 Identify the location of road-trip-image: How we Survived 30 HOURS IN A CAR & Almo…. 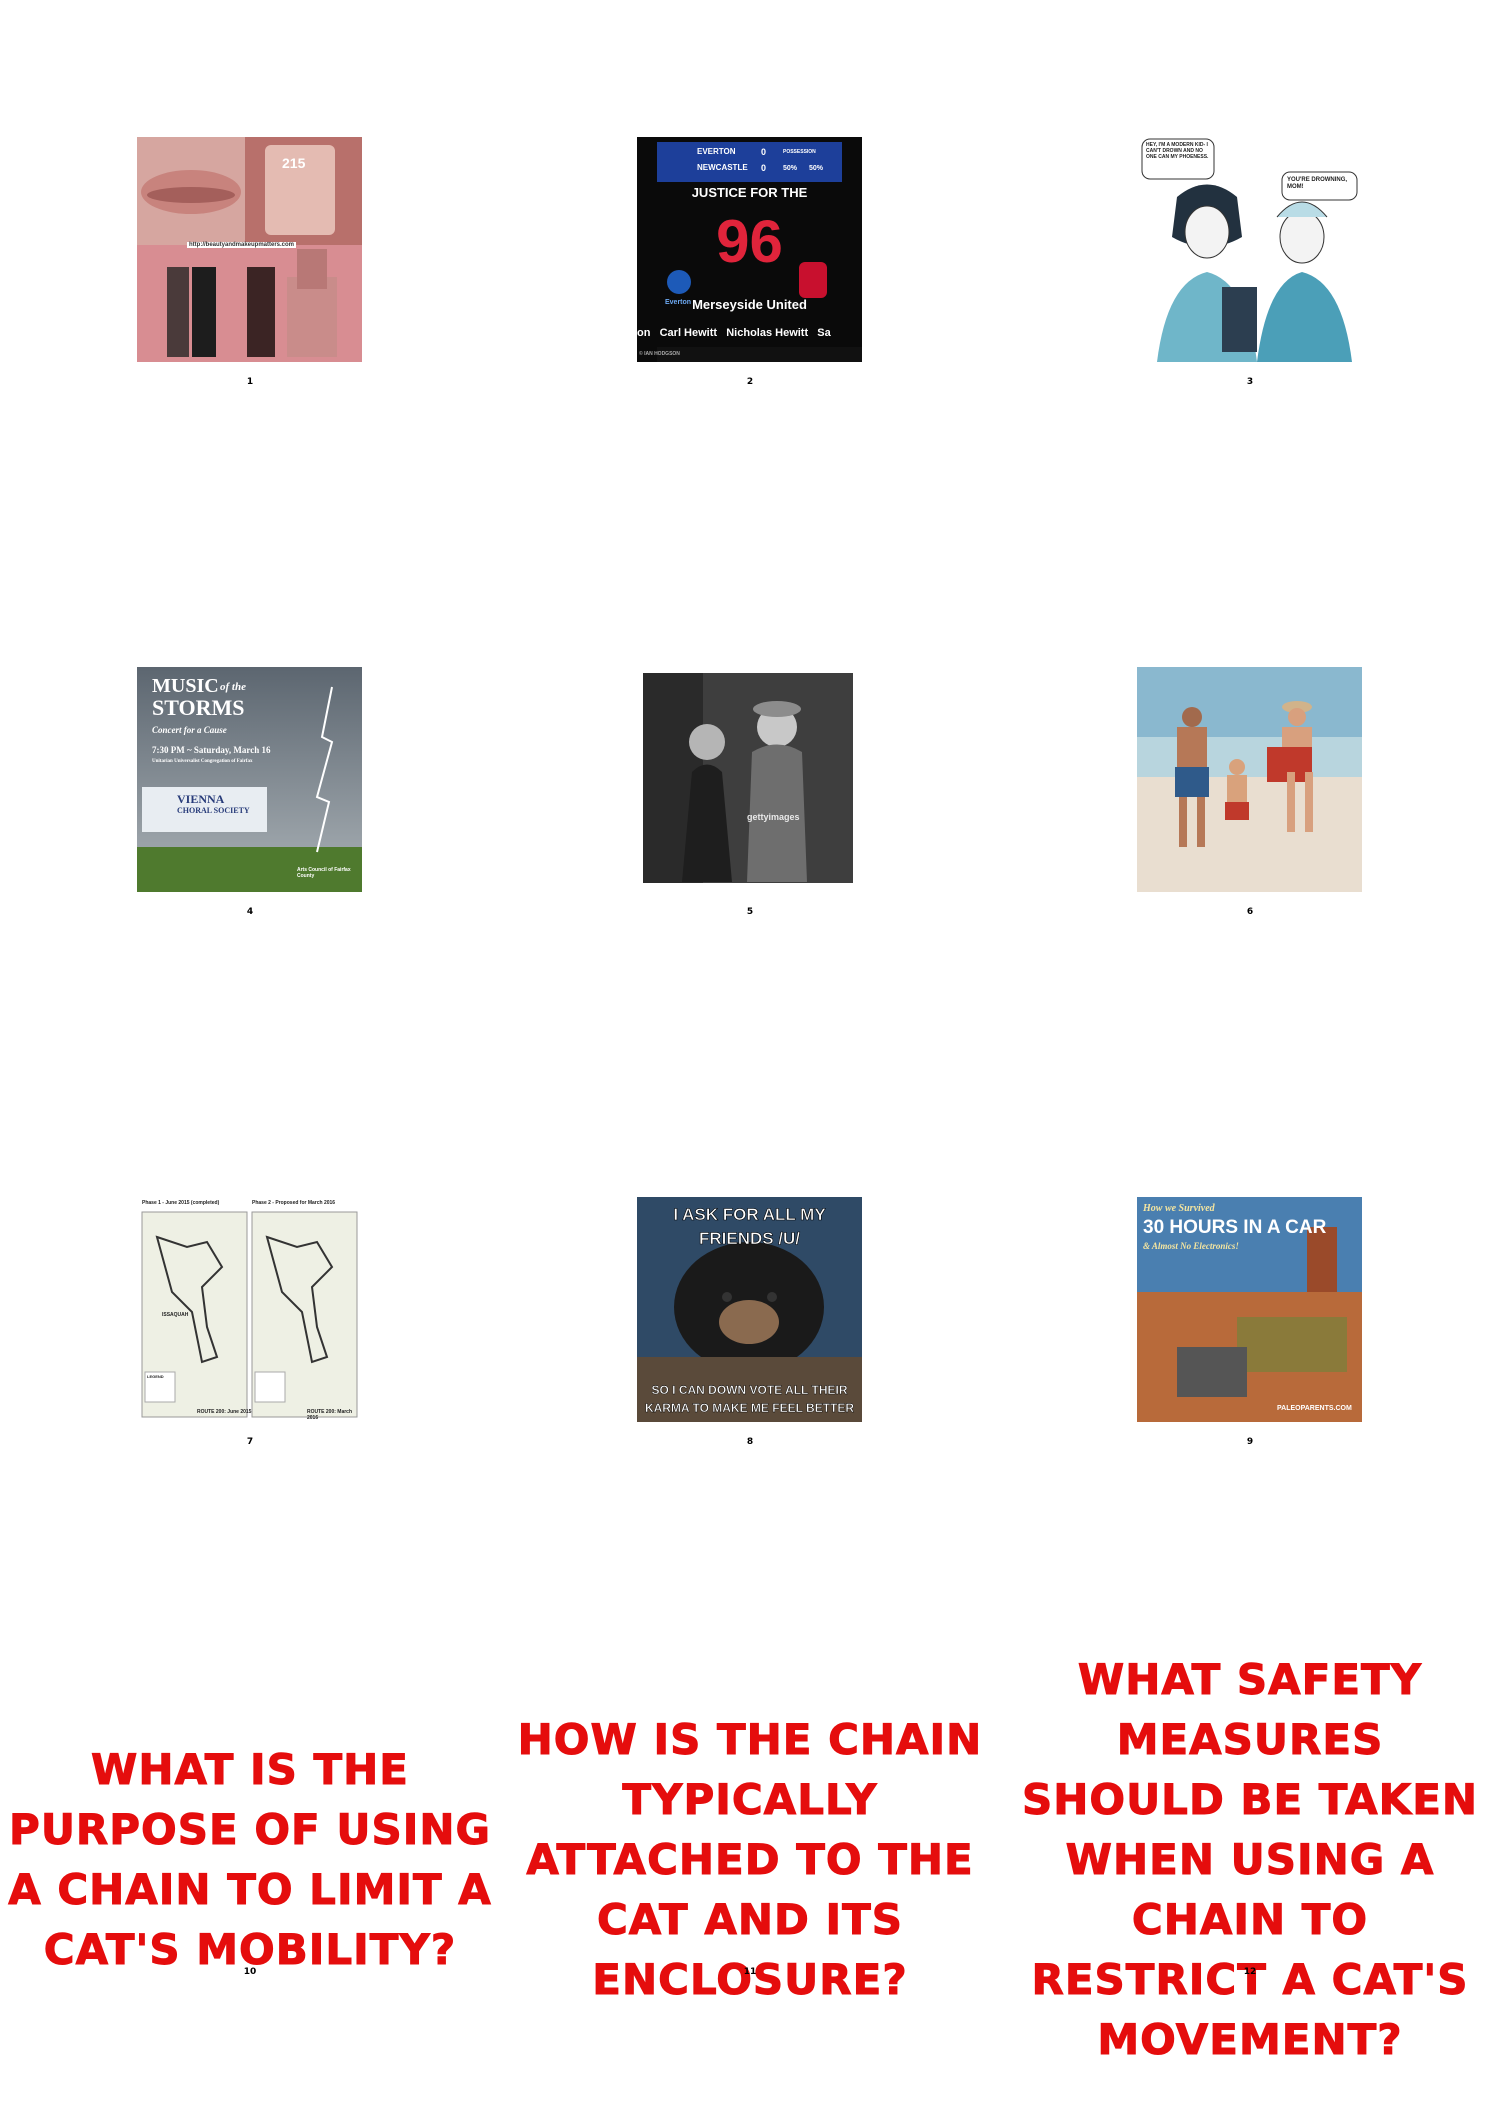
(1249, 1309).